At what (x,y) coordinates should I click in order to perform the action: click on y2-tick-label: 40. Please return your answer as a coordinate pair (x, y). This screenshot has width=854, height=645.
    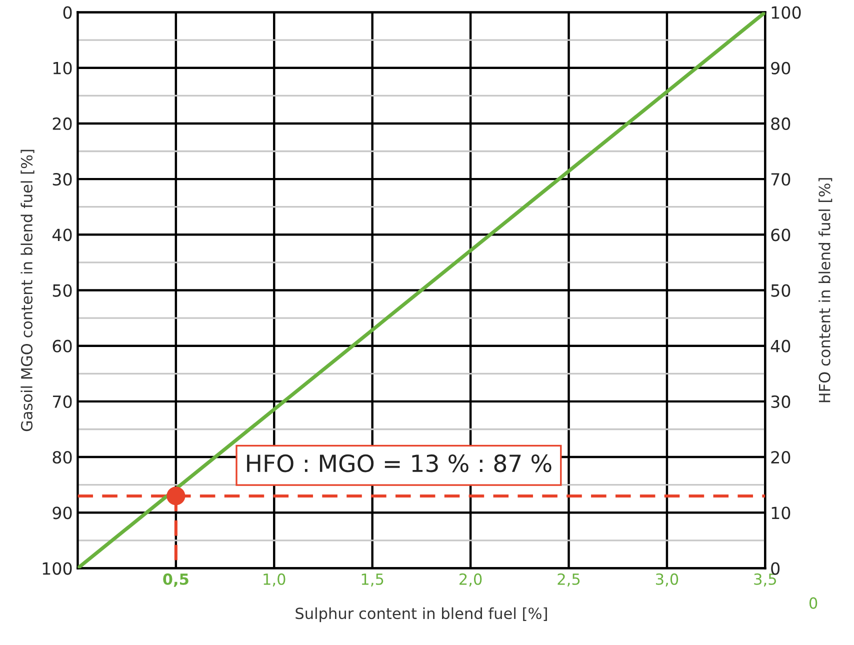
    Looking at the image, I should click on (780, 346).